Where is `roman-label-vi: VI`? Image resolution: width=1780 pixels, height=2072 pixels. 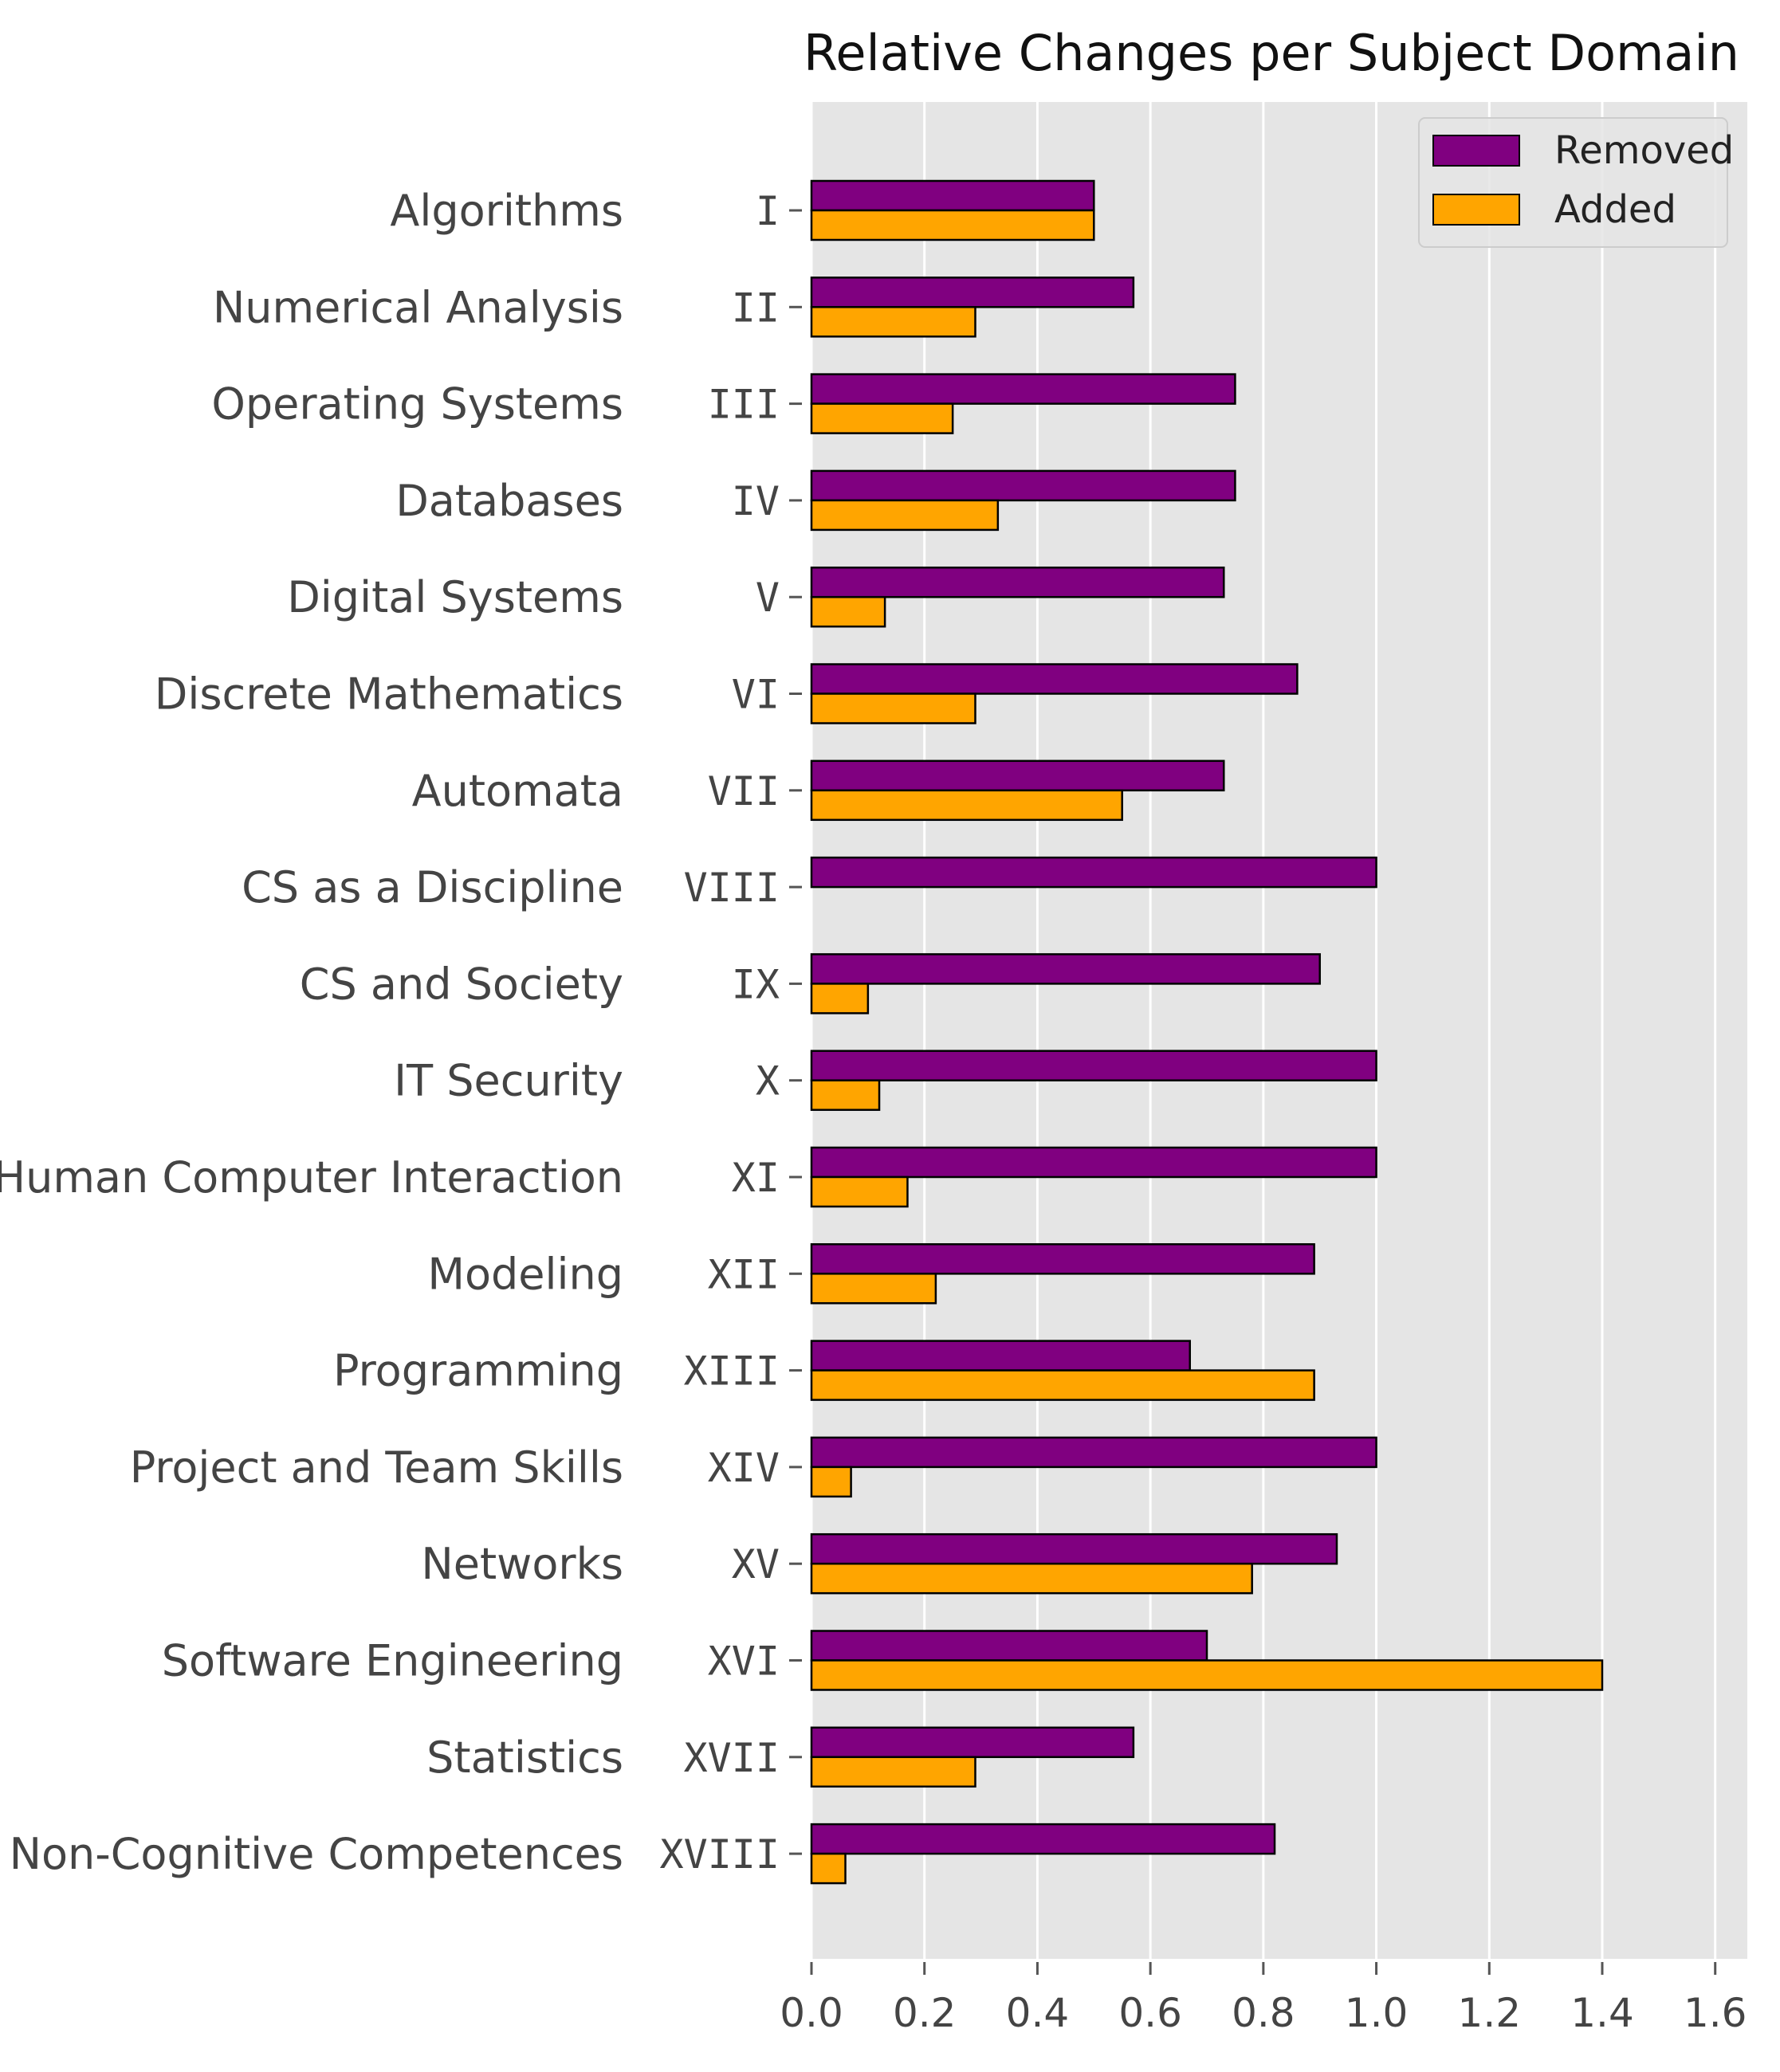 roman-label-vi: VI is located at coordinates (756, 695).